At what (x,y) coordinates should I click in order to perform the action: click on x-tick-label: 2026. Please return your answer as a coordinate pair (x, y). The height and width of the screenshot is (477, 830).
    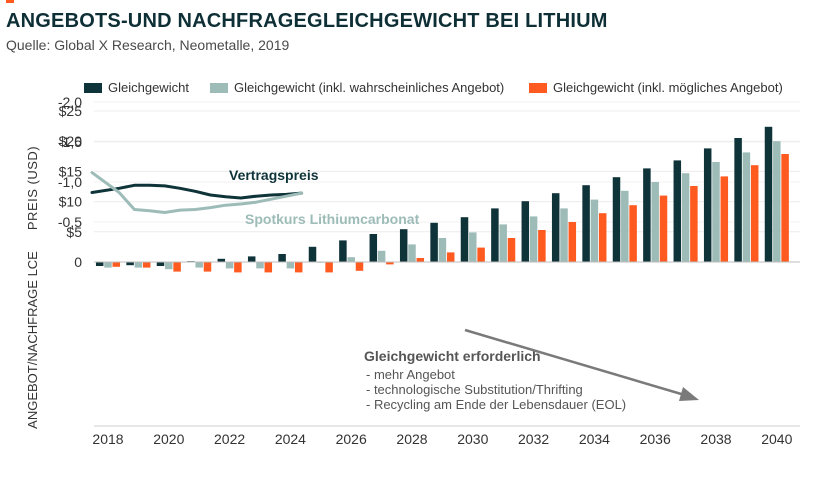
    Looking at the image, I should click on (351, 439).